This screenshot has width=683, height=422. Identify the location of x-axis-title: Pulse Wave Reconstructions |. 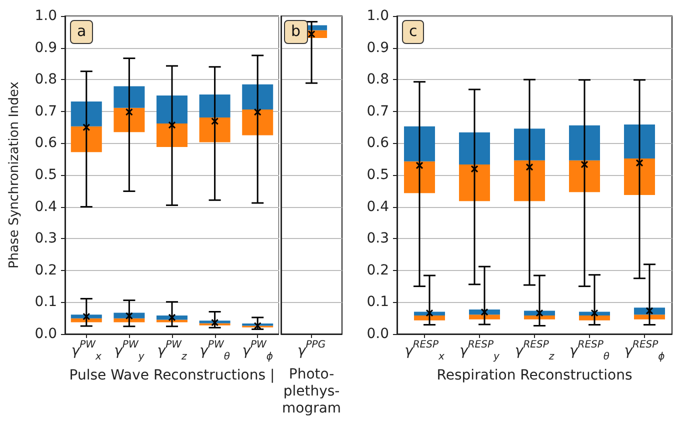
(172, 375).